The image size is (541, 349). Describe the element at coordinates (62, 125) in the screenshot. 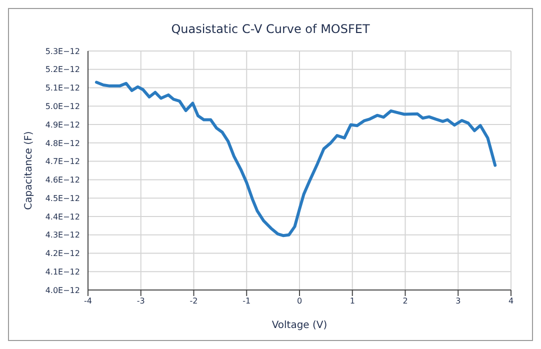

I see `y-tick-label: 4.9E−12` at that location.